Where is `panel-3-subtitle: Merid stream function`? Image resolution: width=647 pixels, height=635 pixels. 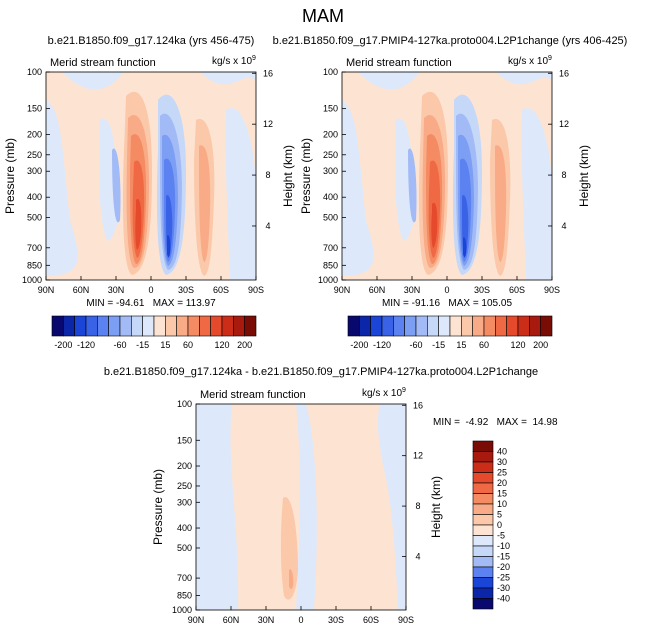 panel-3-subtitle: Merid stream function is located at coordinates (253, 395).